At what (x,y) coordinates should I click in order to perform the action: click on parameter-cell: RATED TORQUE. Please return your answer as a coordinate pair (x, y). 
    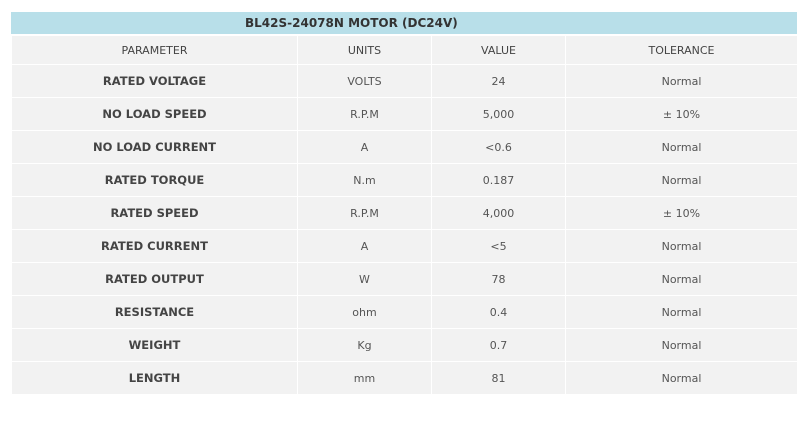
    Looking at the image, I should click on (154, 180).